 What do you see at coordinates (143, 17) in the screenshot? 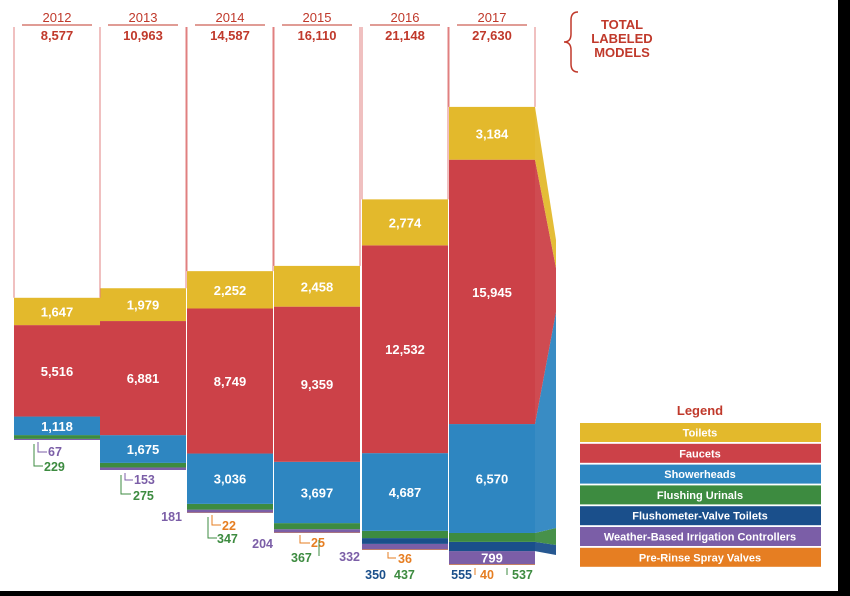
I see `year-label-2013: 2013` at bounding box center [143, 17].